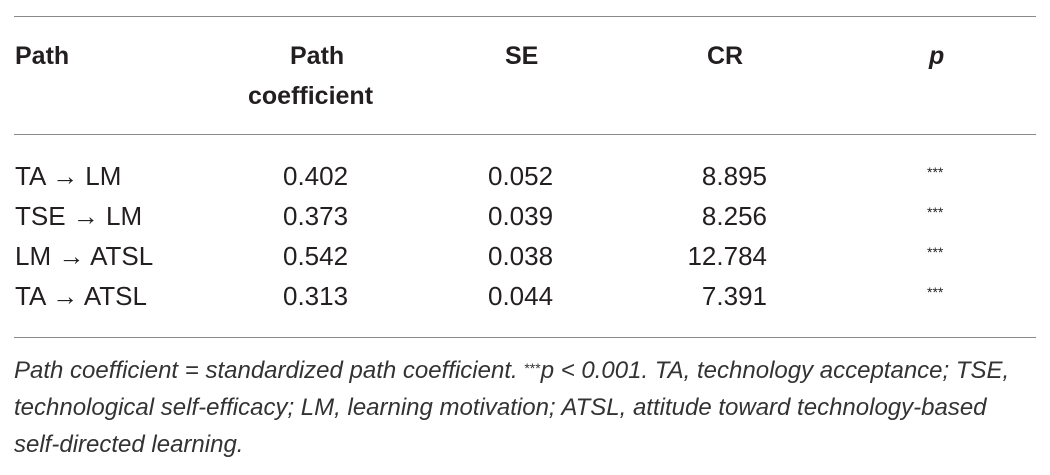  I want to click on header-se: SE, so click(522, 56).